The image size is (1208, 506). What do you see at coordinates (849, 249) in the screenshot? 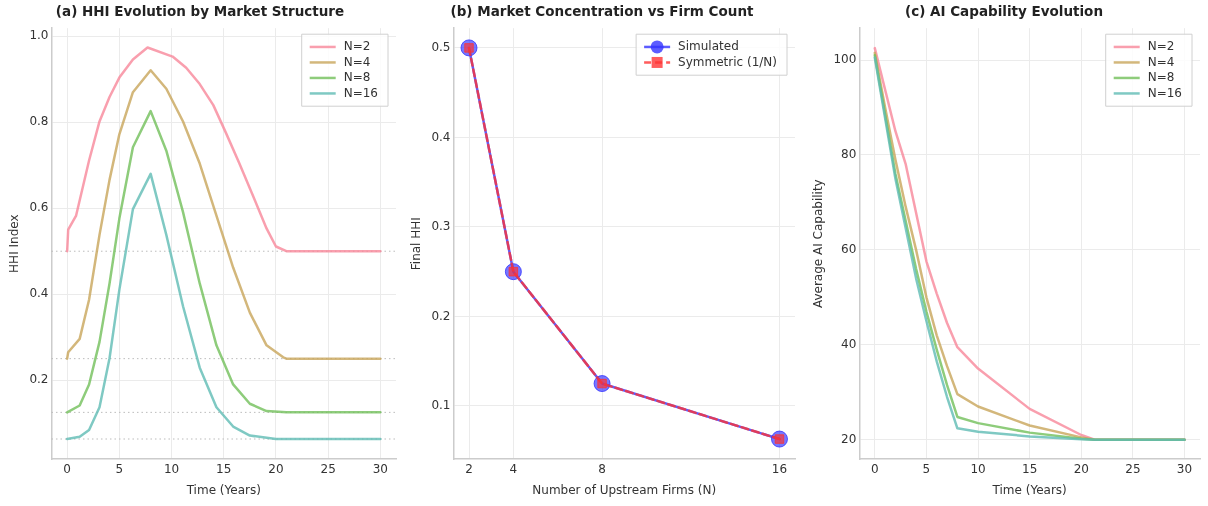
I see `y-tick-label: 60` at bounding box center [849, 249].